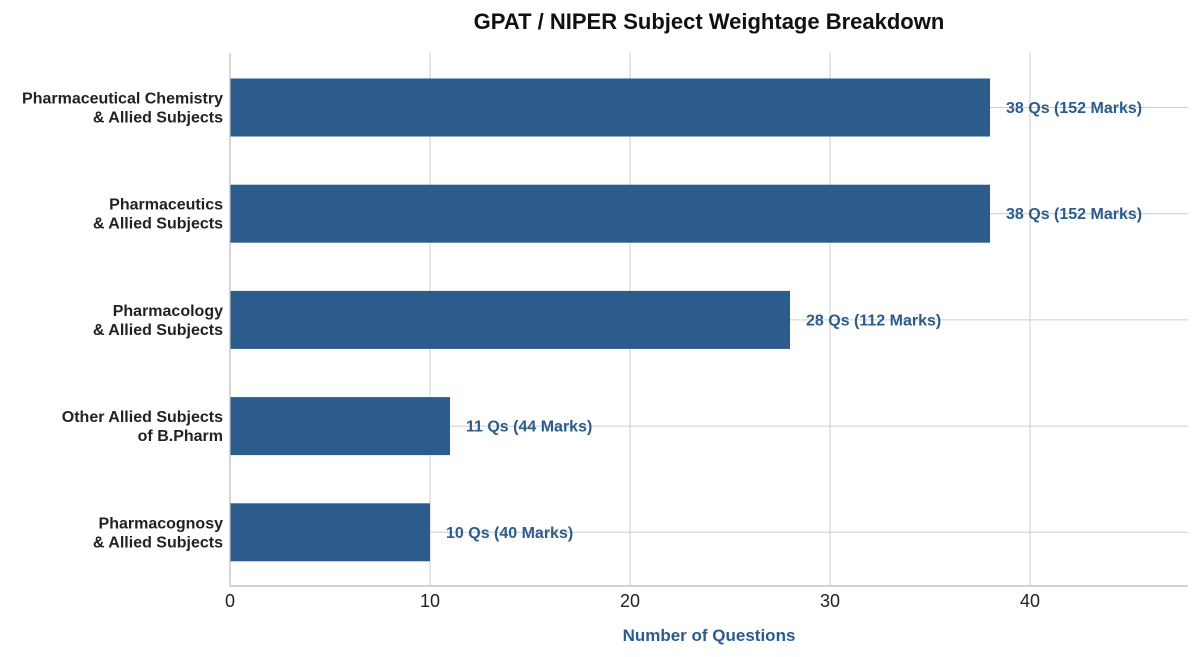  I want to click on x-axis-label: Number of Questions, so click(709, 635).